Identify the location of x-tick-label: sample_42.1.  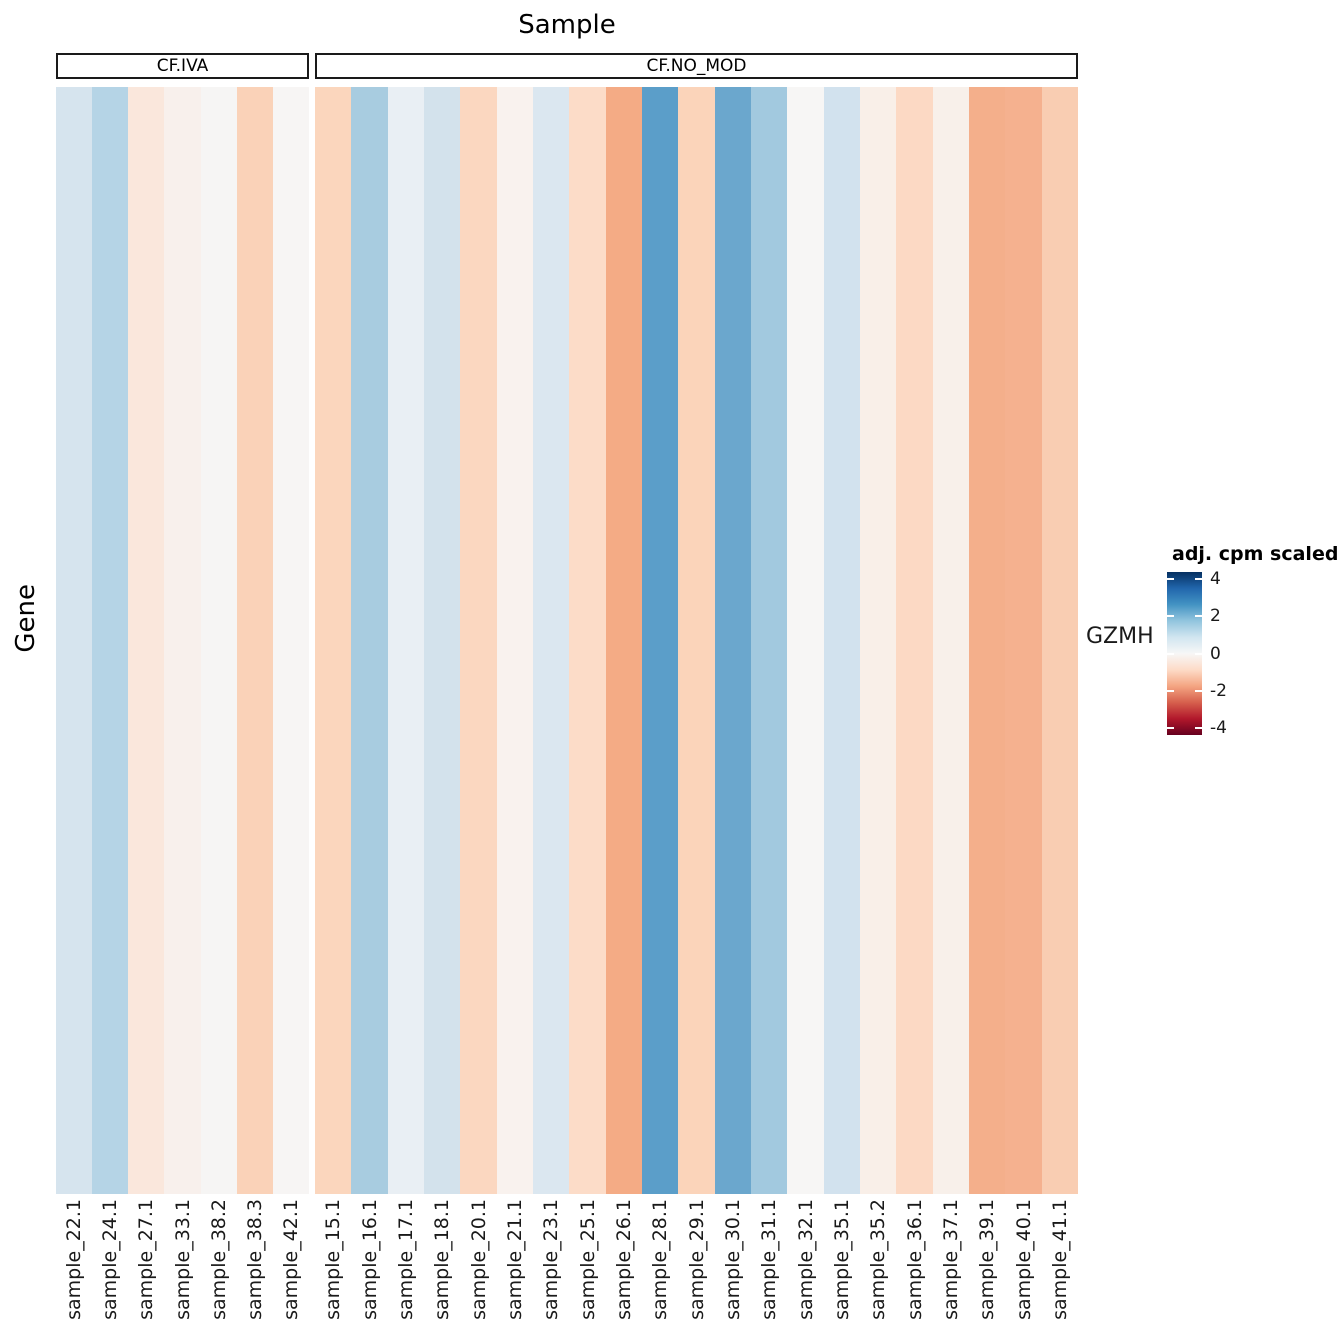
(290, 1259).